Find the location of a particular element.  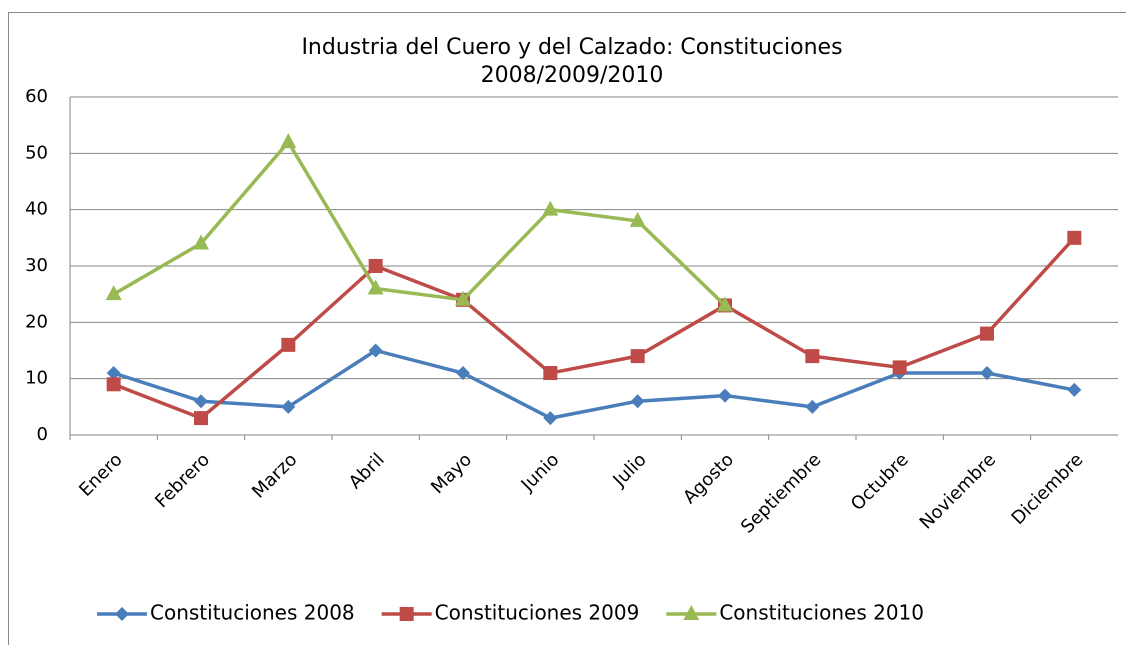

x-tick-label: Abril is located at coordinates (367, 471).